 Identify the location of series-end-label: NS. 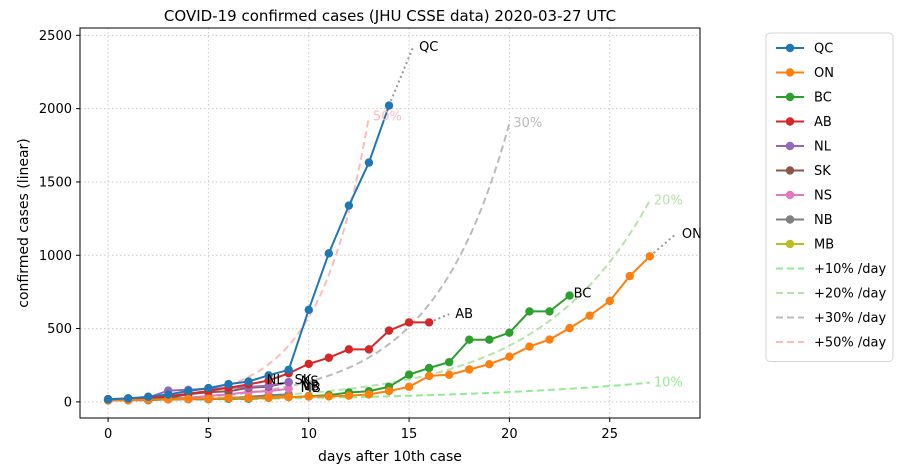
(310, 382).